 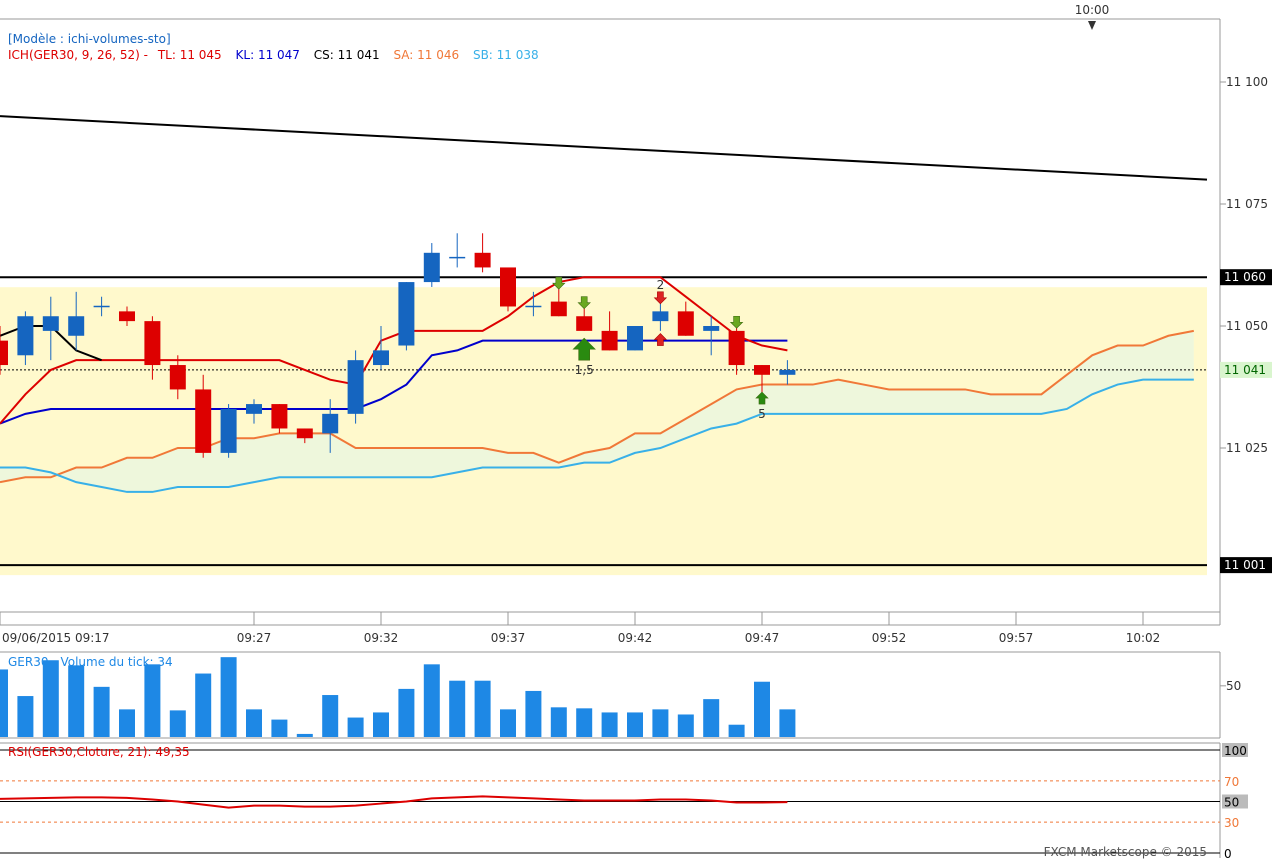 What do you see at coordinates (394, 350) in the screenshot?
I see `tenkan-line` at bounding box center [394, 350].